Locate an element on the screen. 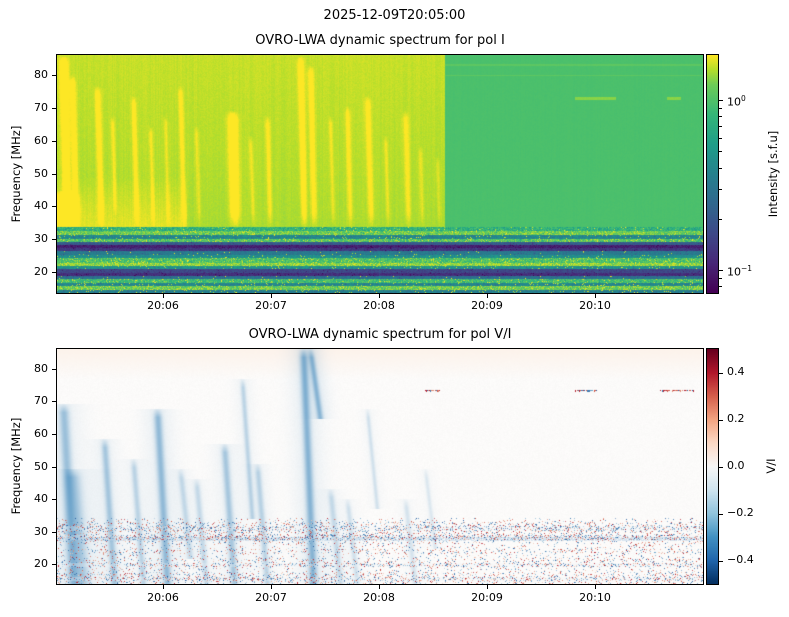  colorbar-tick-label: 10⁻¹ is located at coordinates (740, 271).